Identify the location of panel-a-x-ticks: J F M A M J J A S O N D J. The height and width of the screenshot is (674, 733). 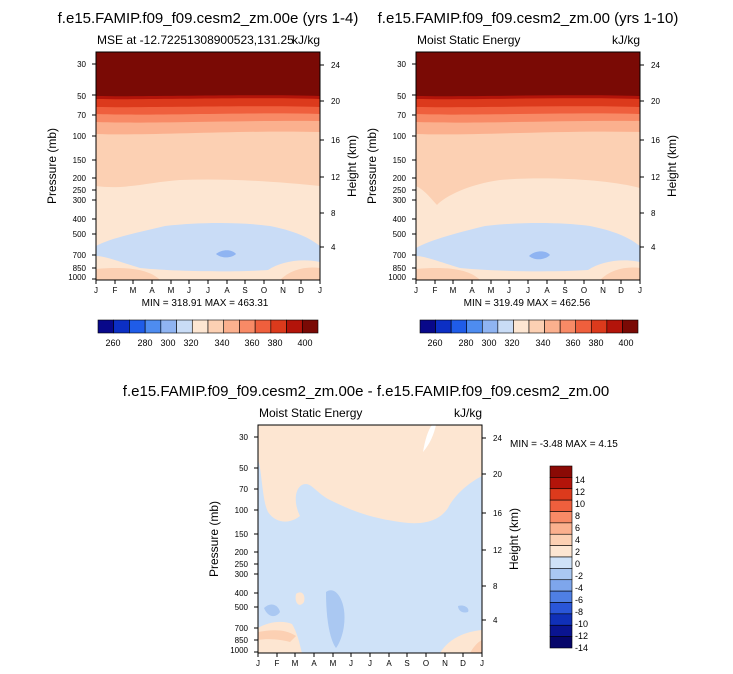
(208, 290).